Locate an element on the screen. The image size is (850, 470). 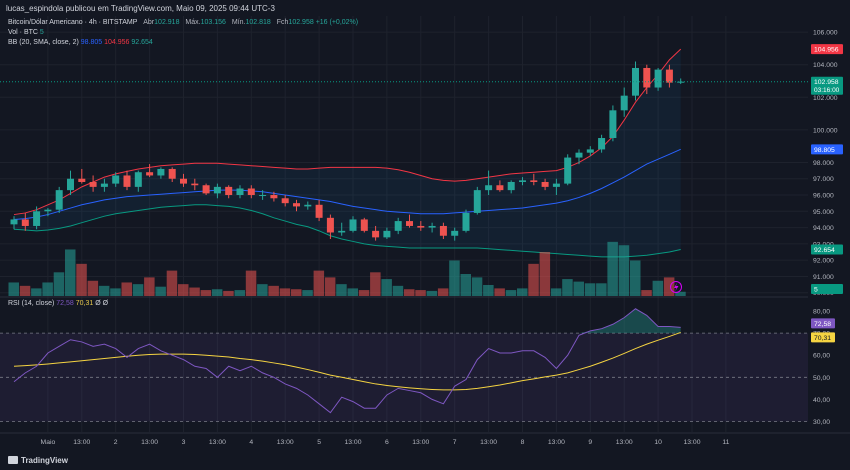
rsi-ma-value: 70,31 is located at coordinates (84, 303).